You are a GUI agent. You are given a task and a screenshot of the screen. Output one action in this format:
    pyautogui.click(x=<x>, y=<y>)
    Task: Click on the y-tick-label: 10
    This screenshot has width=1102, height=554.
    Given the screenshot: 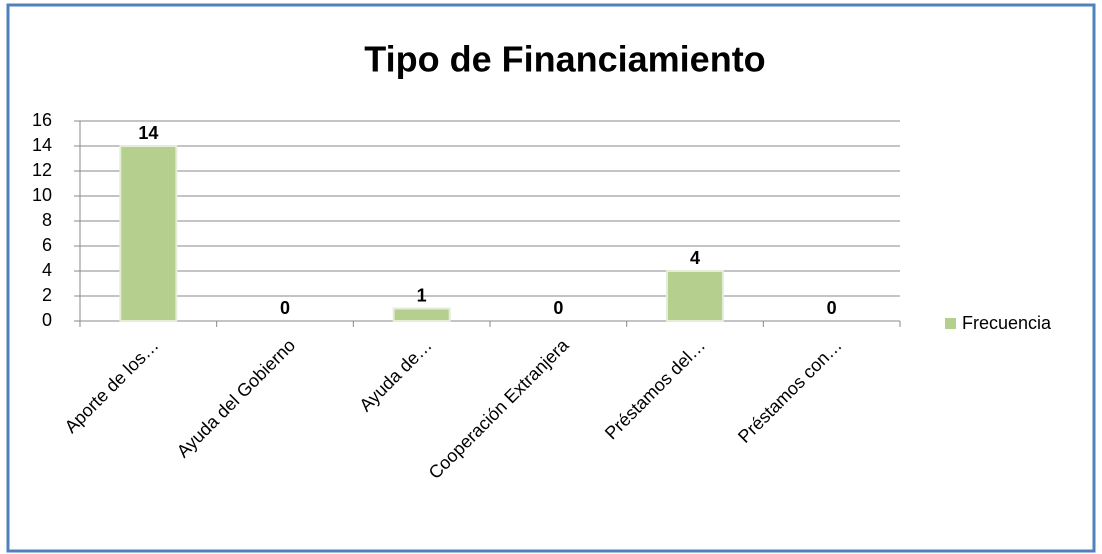 What is the action you would take?
    pyautogui.click(x=42, y=195)
    